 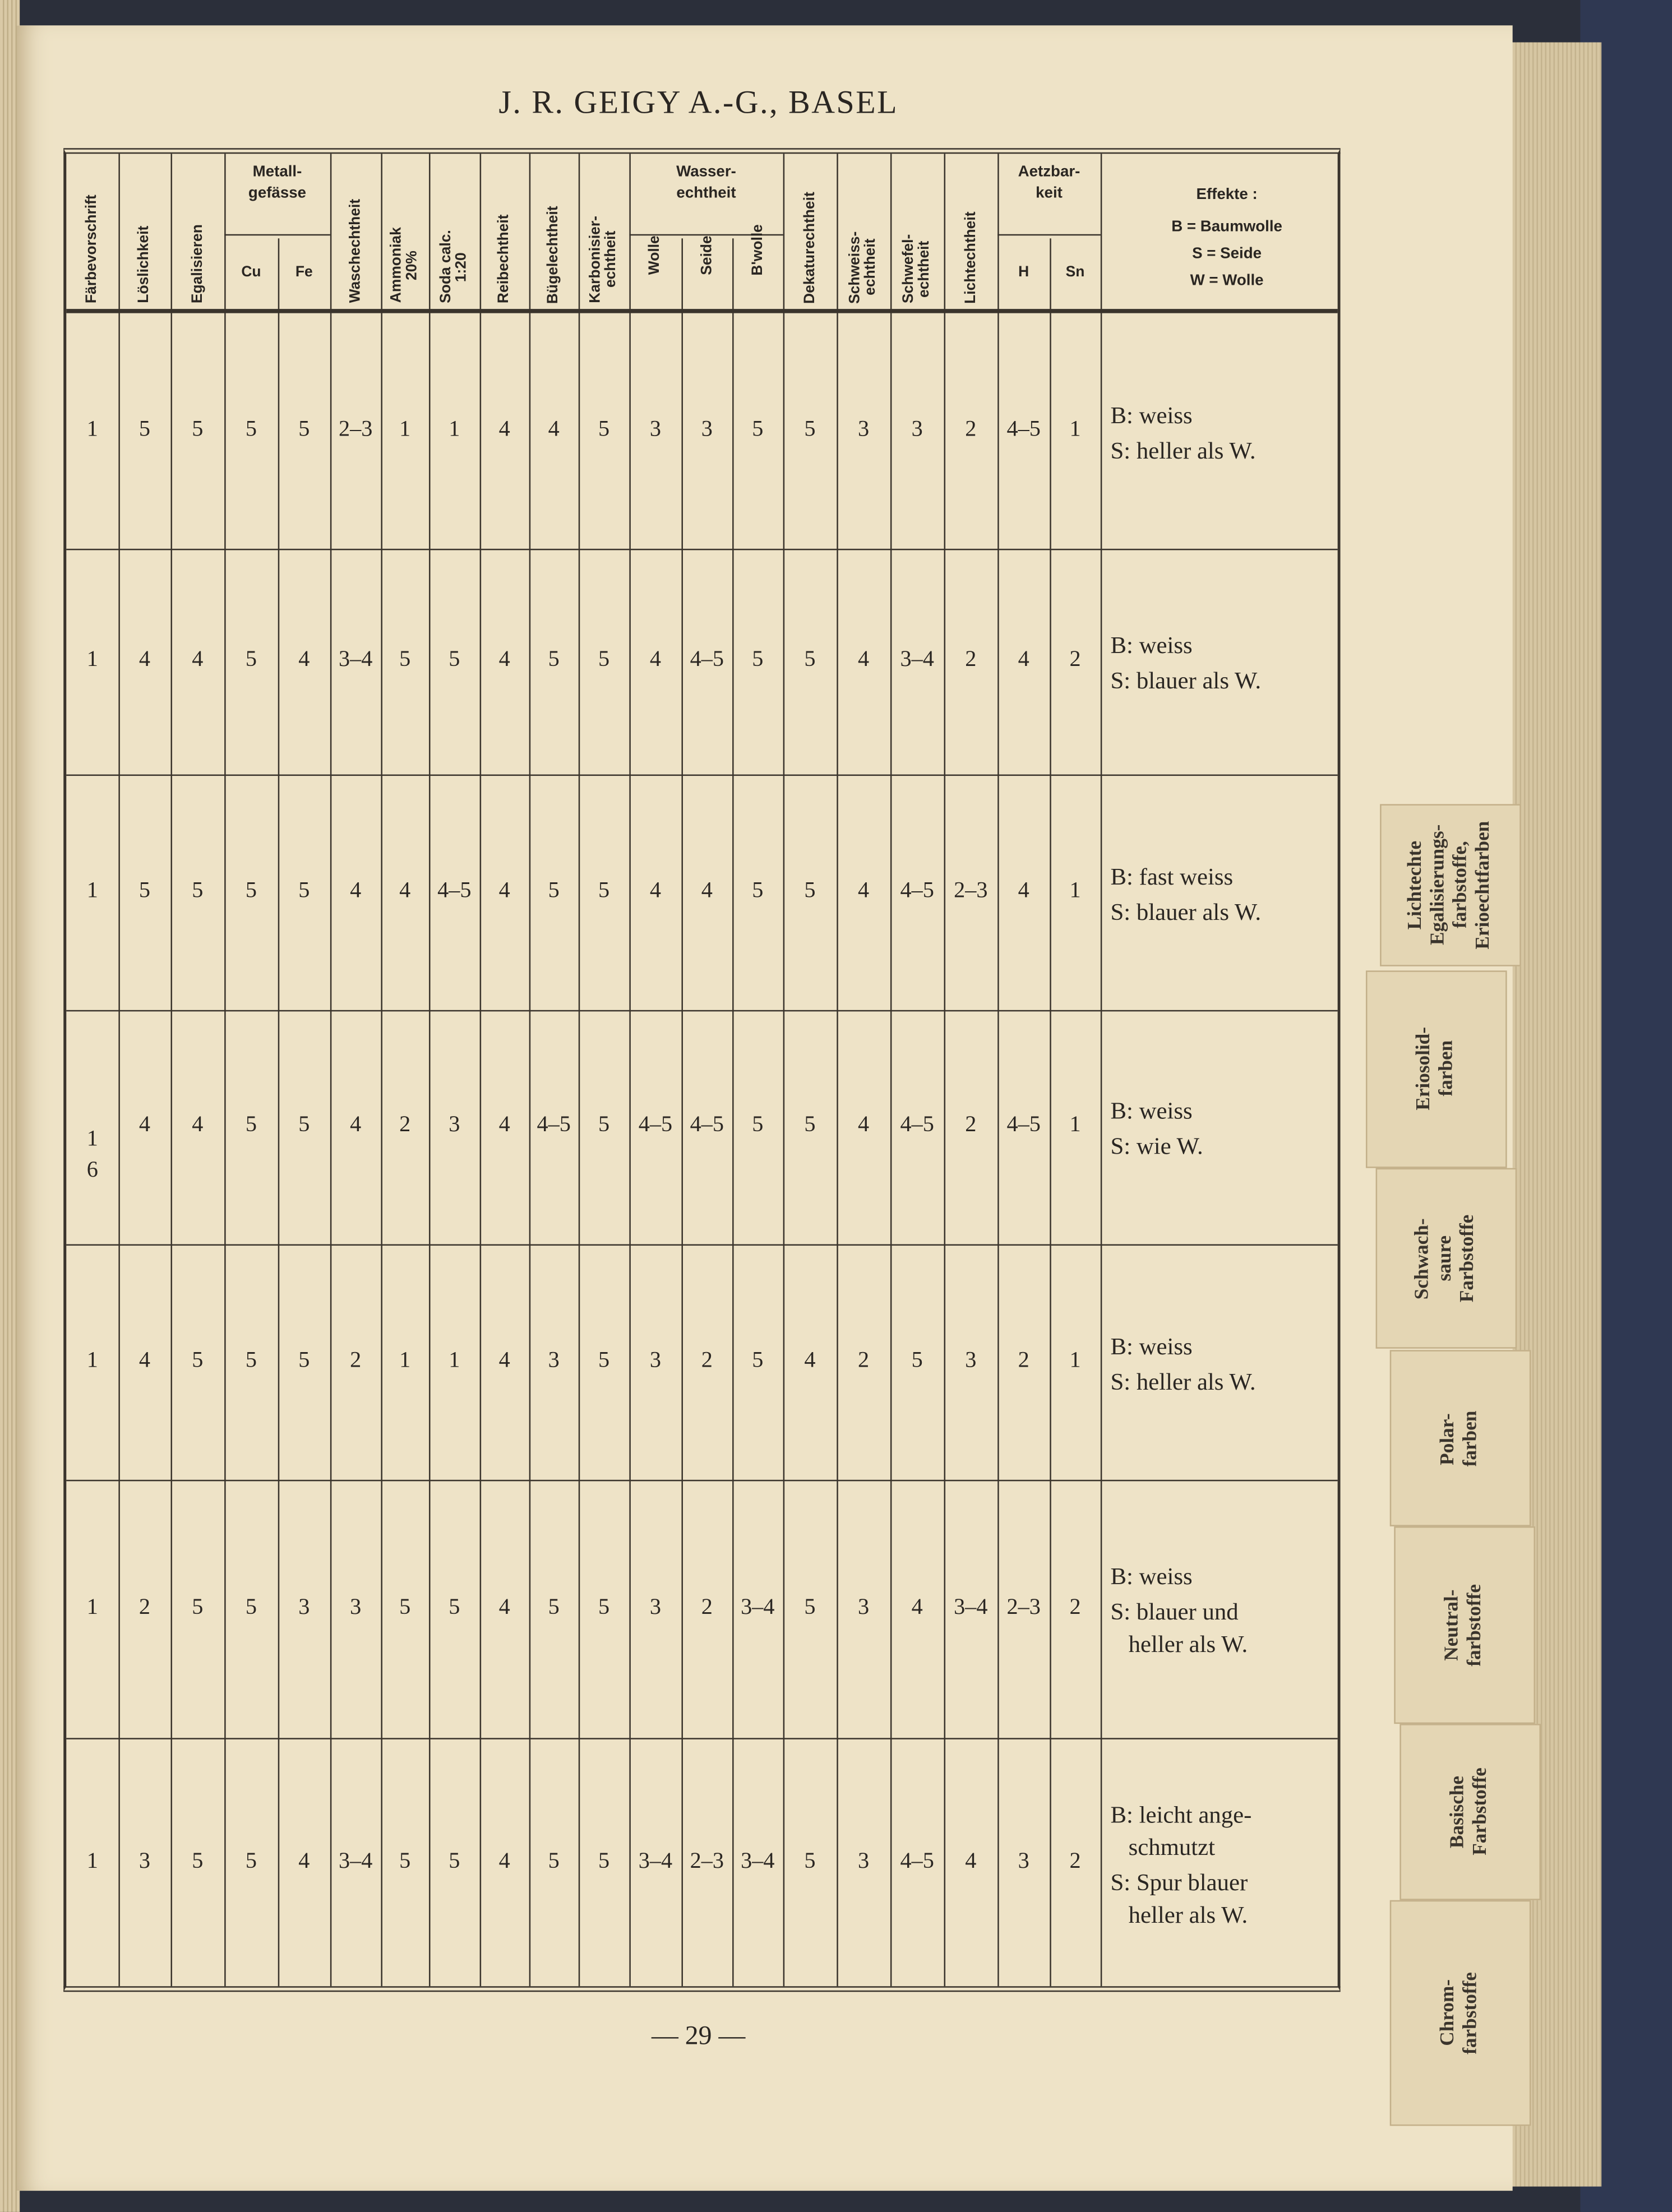 I want to click on column-header-label: Schwefel- echtheit, so click(x=916, y=269).